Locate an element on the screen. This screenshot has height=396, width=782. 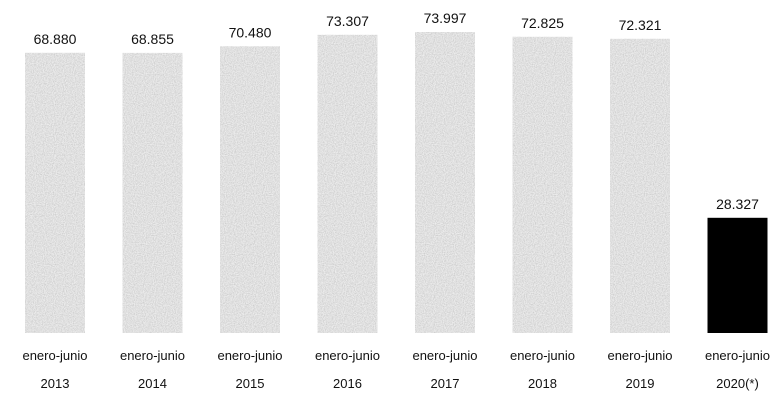
value-label-1: 68.855 is located at coordinates (152, 39).